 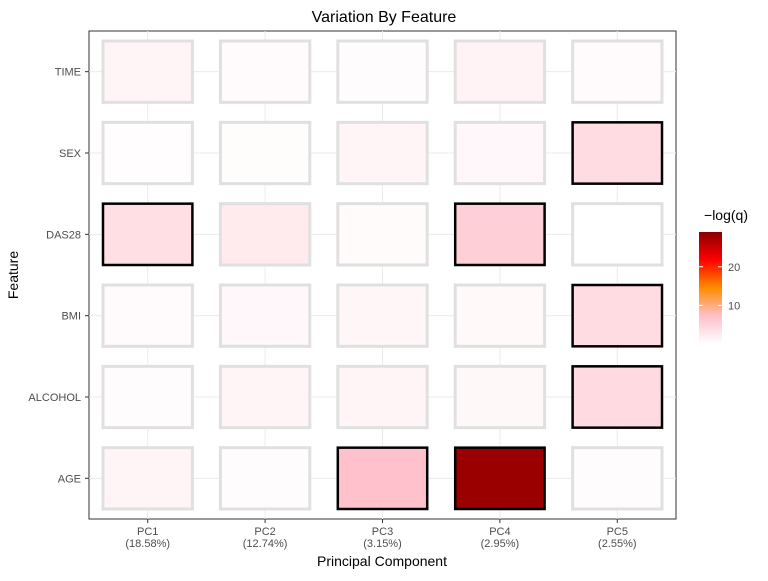 I want to click on heatmap-cell-bmi-pc1, so click(x=147, y=315).